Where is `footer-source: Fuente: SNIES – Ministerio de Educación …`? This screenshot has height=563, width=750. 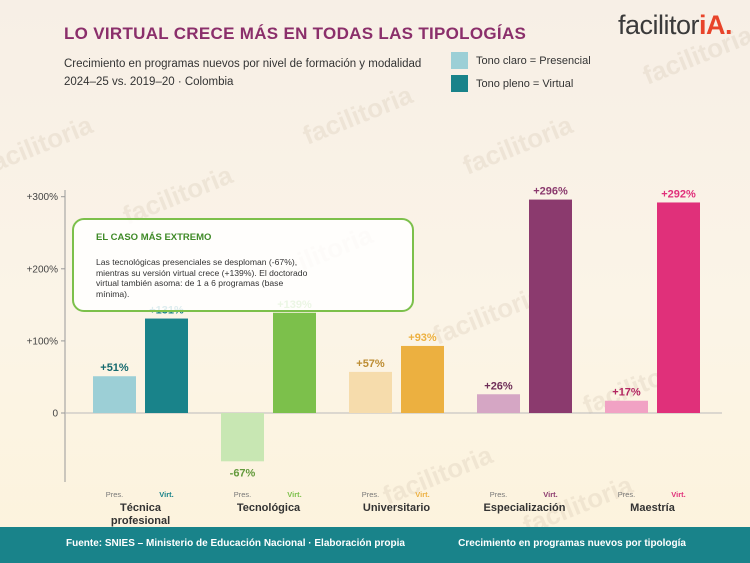 footer-source: Fuente: SNIES – Ministerio de Educación … is located at coordinates (235, 543).